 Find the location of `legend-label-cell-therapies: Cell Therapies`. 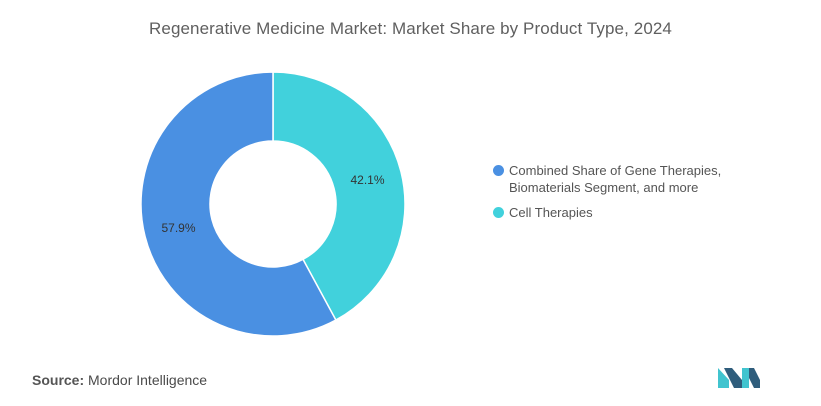

legend-label-cell-therapies: Cell Therapies is located at coordinates (551, 212).